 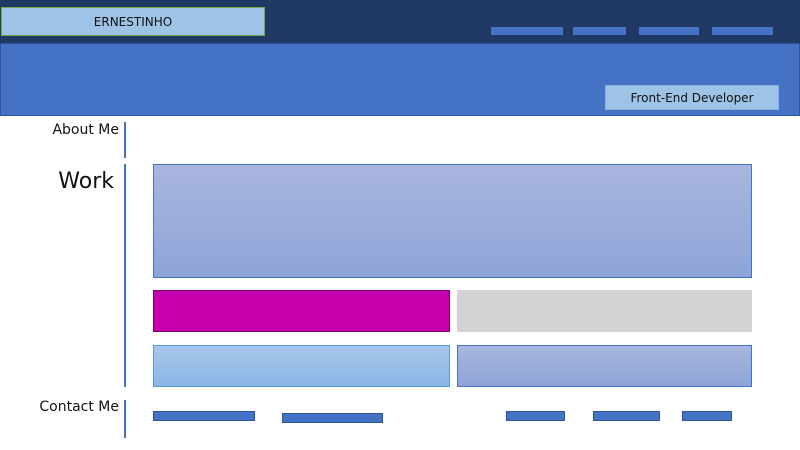 I want to click on contact-me-label: Contact Me, so click(x=79, y=407).